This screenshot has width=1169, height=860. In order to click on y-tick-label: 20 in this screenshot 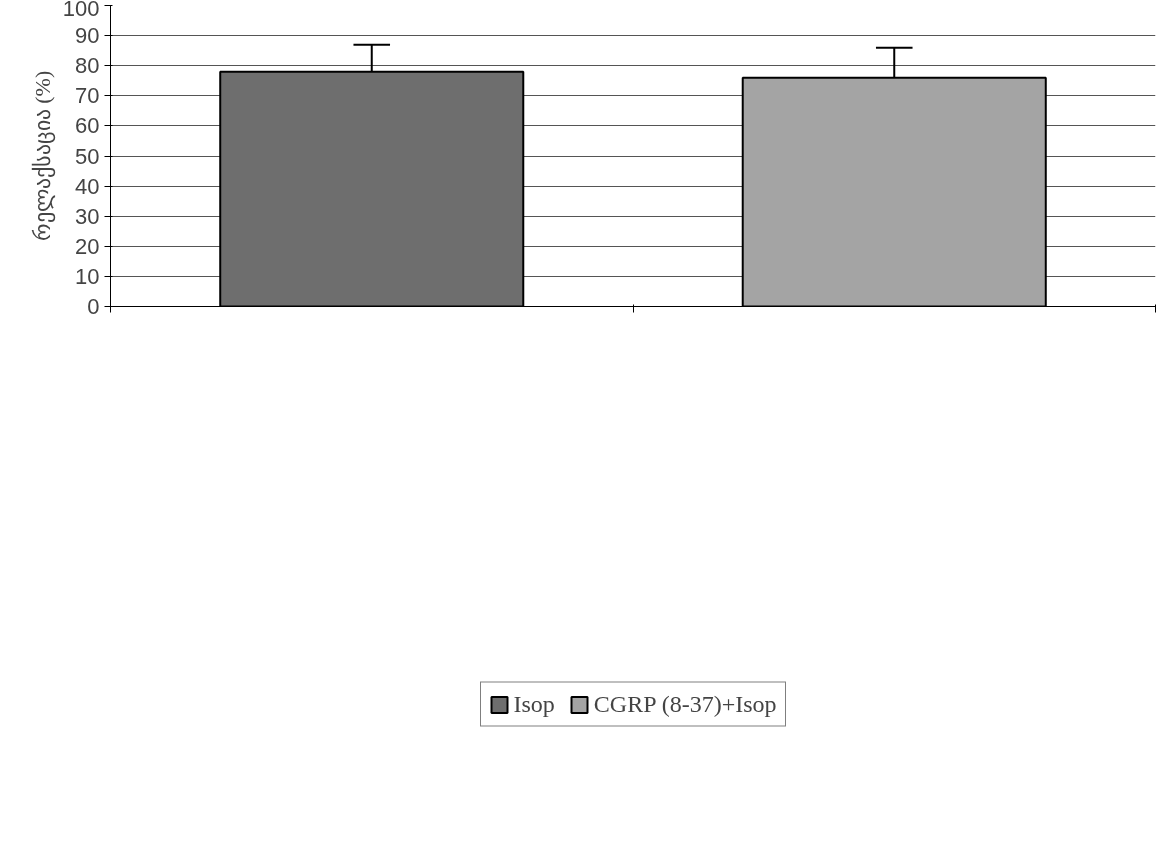, I will do `click(87, 246)`.